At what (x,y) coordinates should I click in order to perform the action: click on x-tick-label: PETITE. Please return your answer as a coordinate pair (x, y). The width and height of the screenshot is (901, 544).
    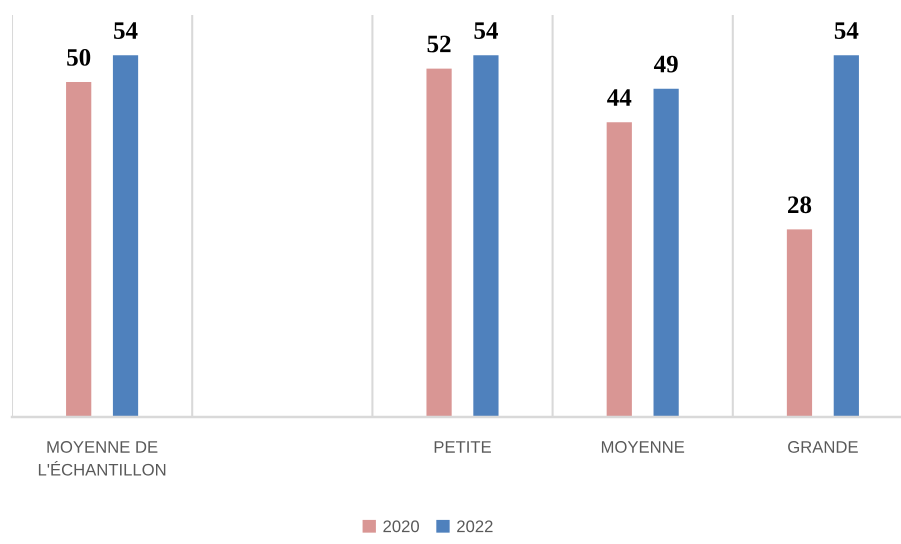
    Looking at the image, I should click on (462, 447).